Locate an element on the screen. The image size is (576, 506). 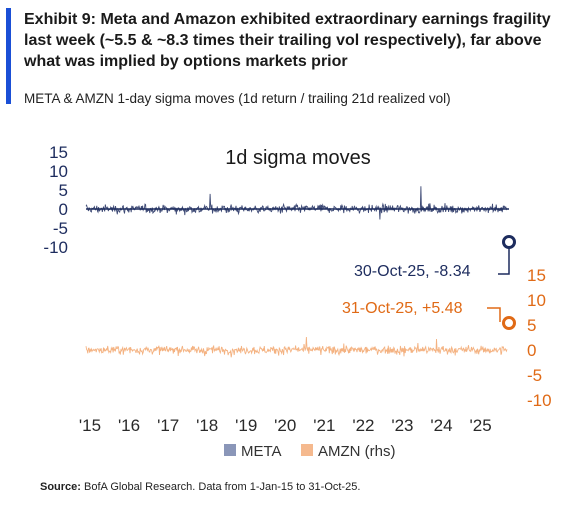
x-tick-label: '24 is located at coordinates (441, 425).